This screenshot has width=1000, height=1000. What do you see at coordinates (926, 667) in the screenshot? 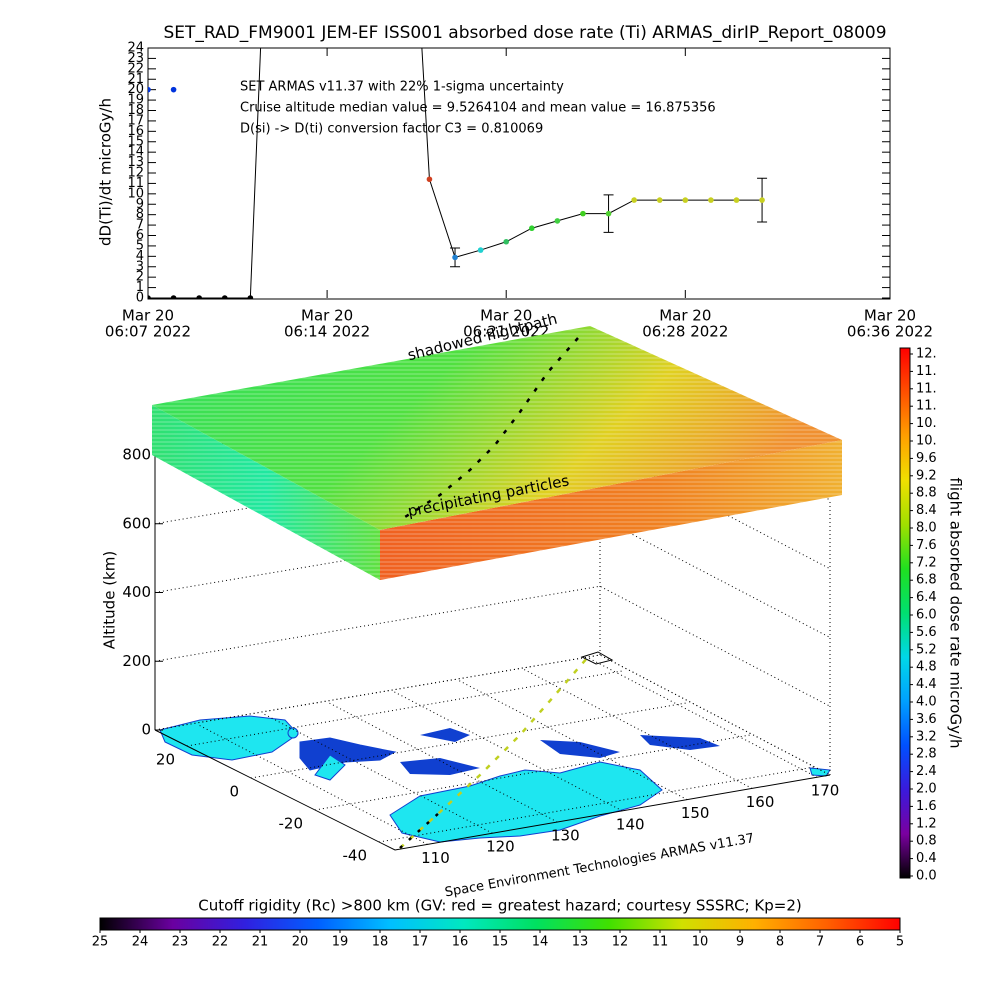
I see `colorbar-tick-label: 4.8` at bounding box center [926, 667].